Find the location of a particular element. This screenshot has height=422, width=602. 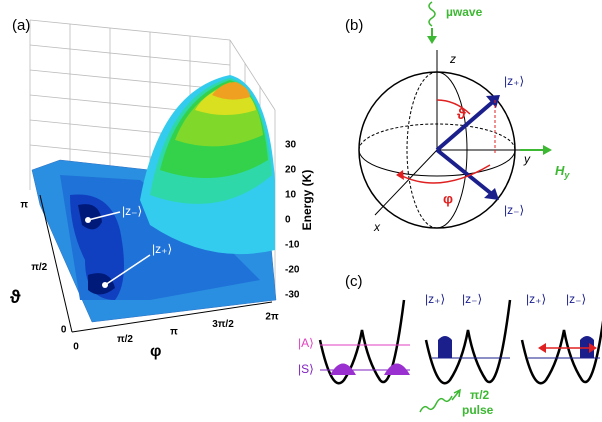

axis-label: y is located at coordinates (527, 159).